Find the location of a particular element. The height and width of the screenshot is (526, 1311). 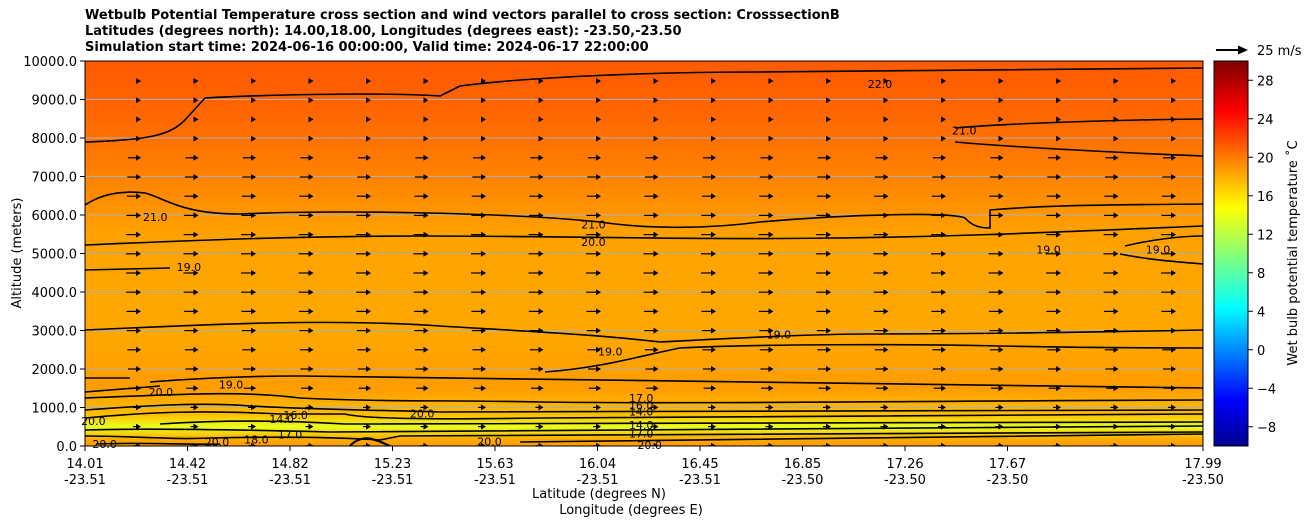

x-tick-label-lat: 14.82 is located at coordinates (289, 464).